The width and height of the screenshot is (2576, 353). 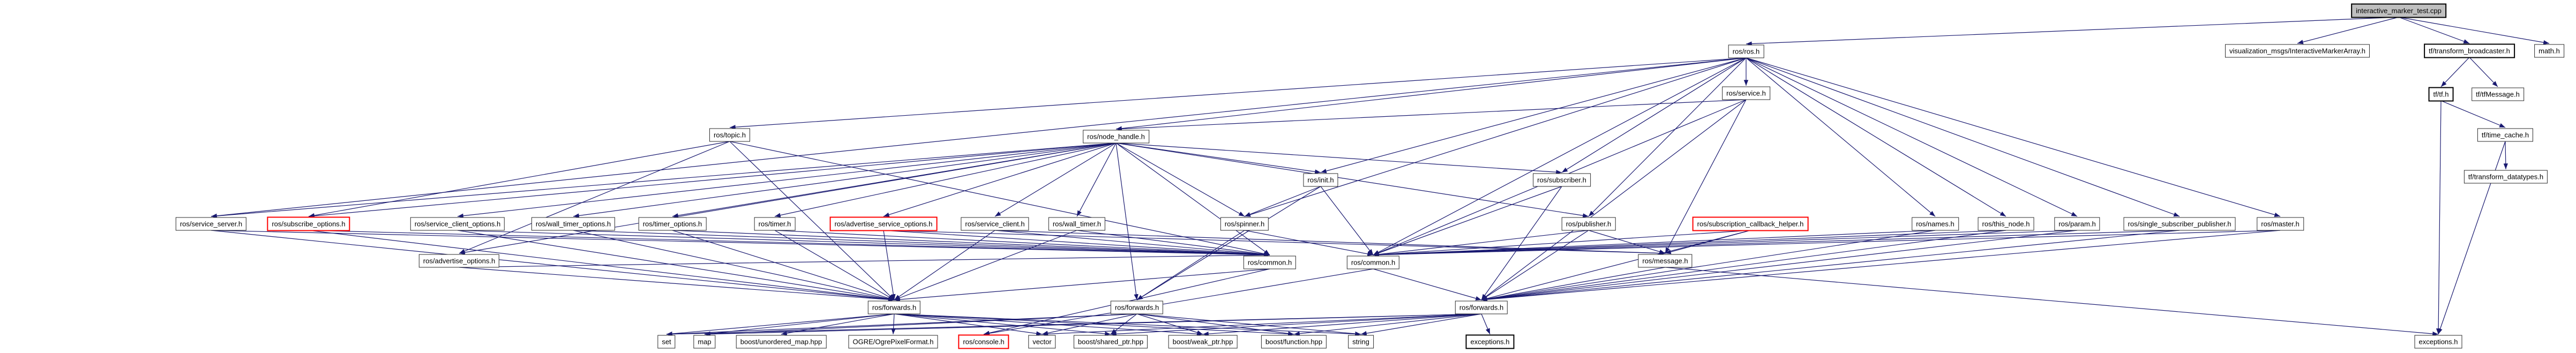 What do you see at coordinates (1203, 342) in the screenshot?
I see `graph-node-weak_ptr: boost/weak_ptr.hpp` at bounding box center [1203, 342].